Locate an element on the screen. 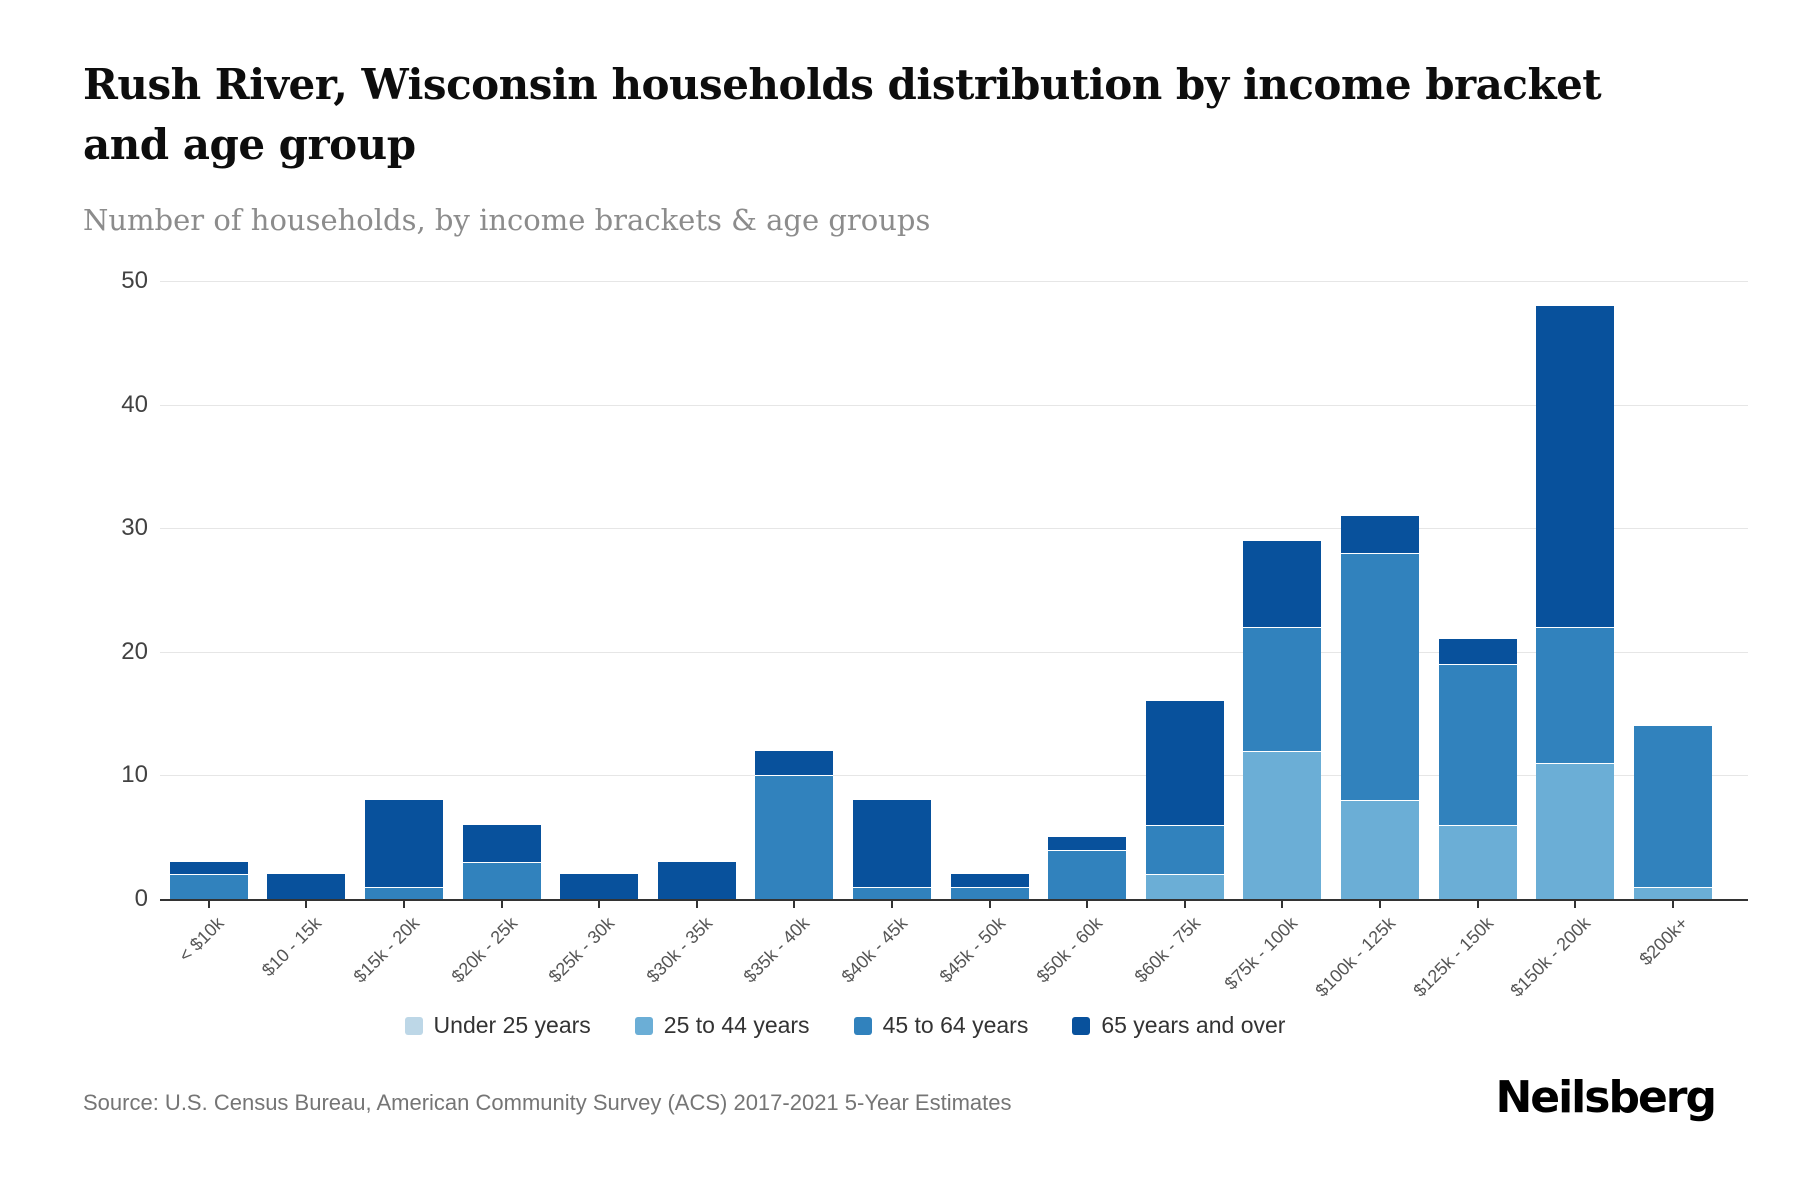 This screenshot has height=1200, width=1800. bar-200k is located at coordinates (1672, 812).